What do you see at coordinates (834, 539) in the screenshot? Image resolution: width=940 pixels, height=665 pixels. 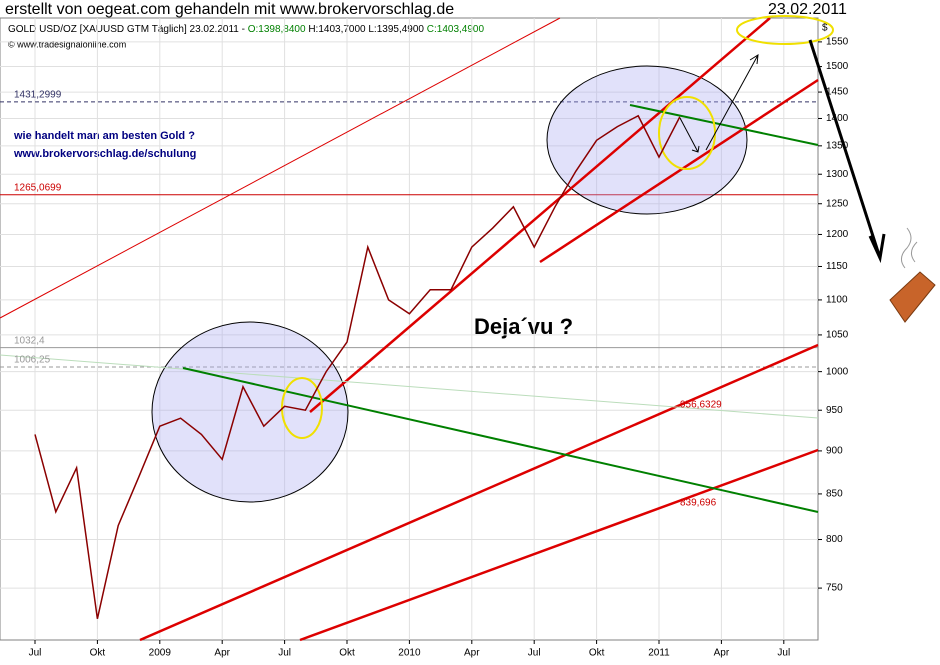 I see `y-tick-label: 800` at bounding box center [834, 539].